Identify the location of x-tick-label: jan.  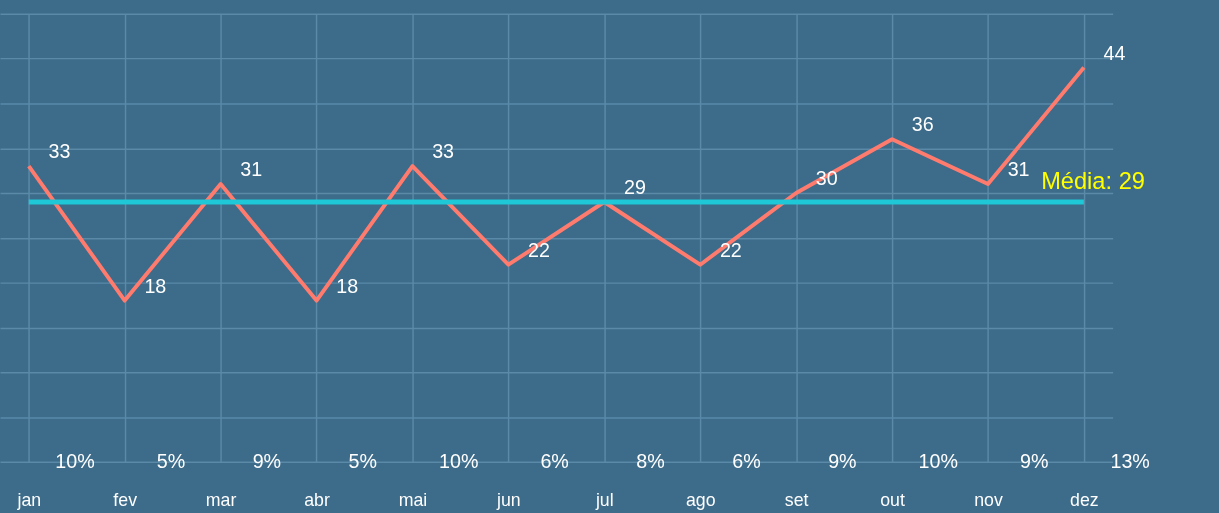
(29, 499).